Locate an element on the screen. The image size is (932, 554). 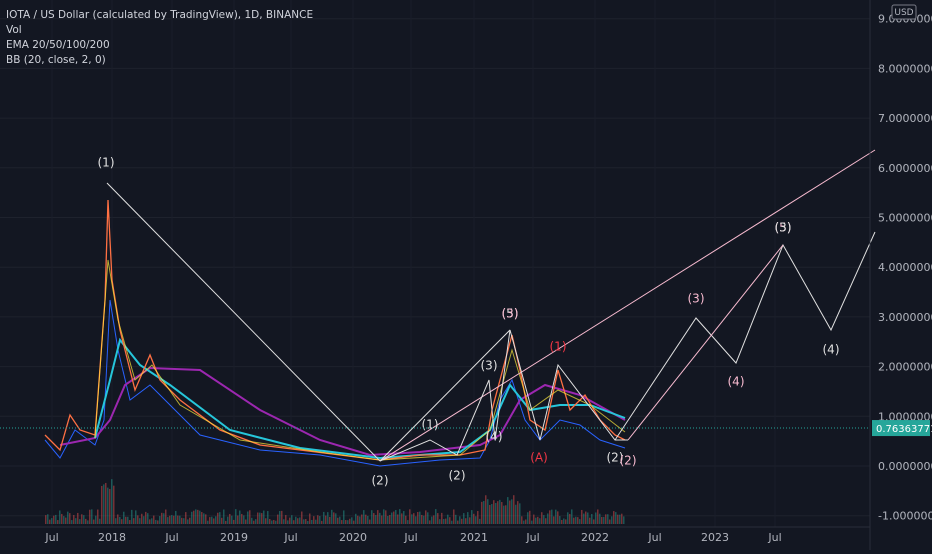
current-price-label: 0.76363771 is located at coordinates (904, 429).